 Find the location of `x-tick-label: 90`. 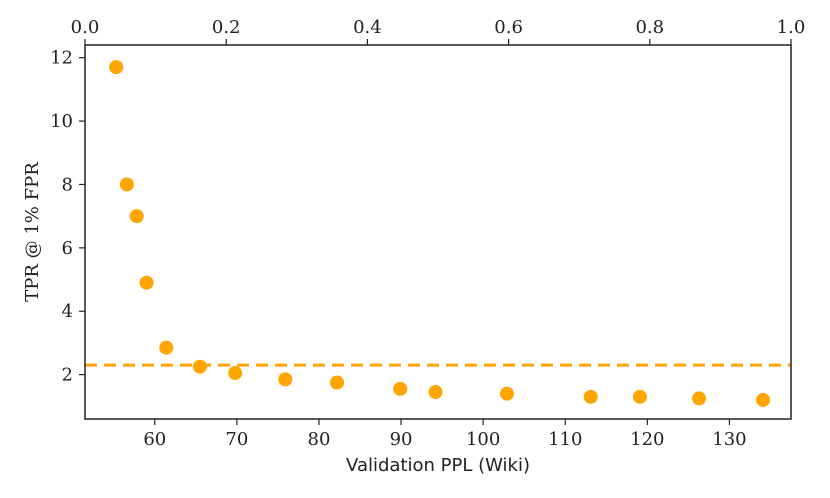

x-tick-label: 90 is located at coordinates (401, 439).